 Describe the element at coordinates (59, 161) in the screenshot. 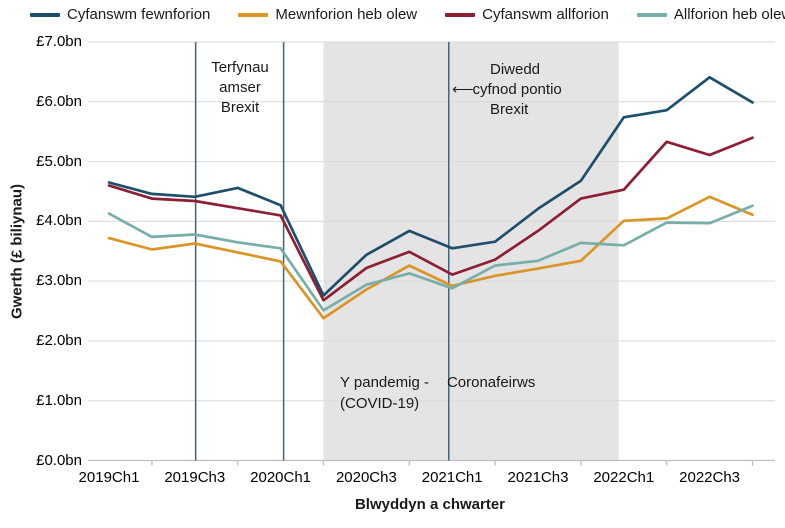

I see `y-tick-label: £5.0bn` at that location.